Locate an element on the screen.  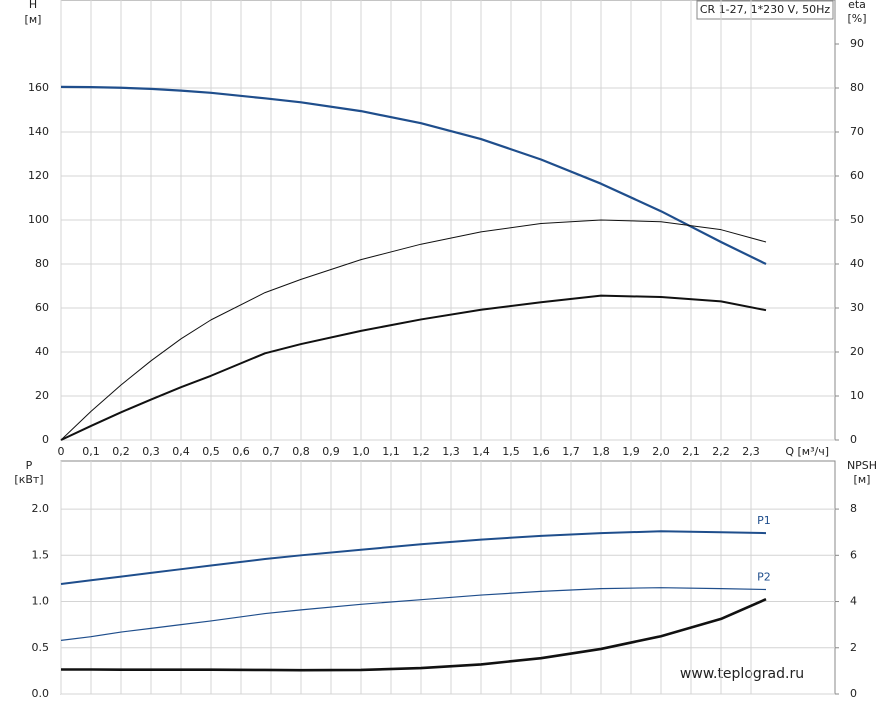
y-tick-label: 0.5 is located at coordinates (41, 647).